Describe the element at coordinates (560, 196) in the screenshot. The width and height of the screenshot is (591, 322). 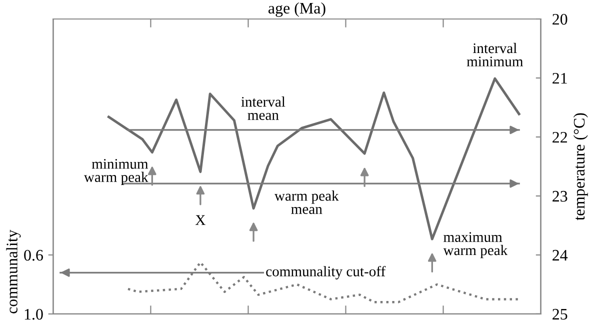
I see `y2-tick-label: 23` at that location.